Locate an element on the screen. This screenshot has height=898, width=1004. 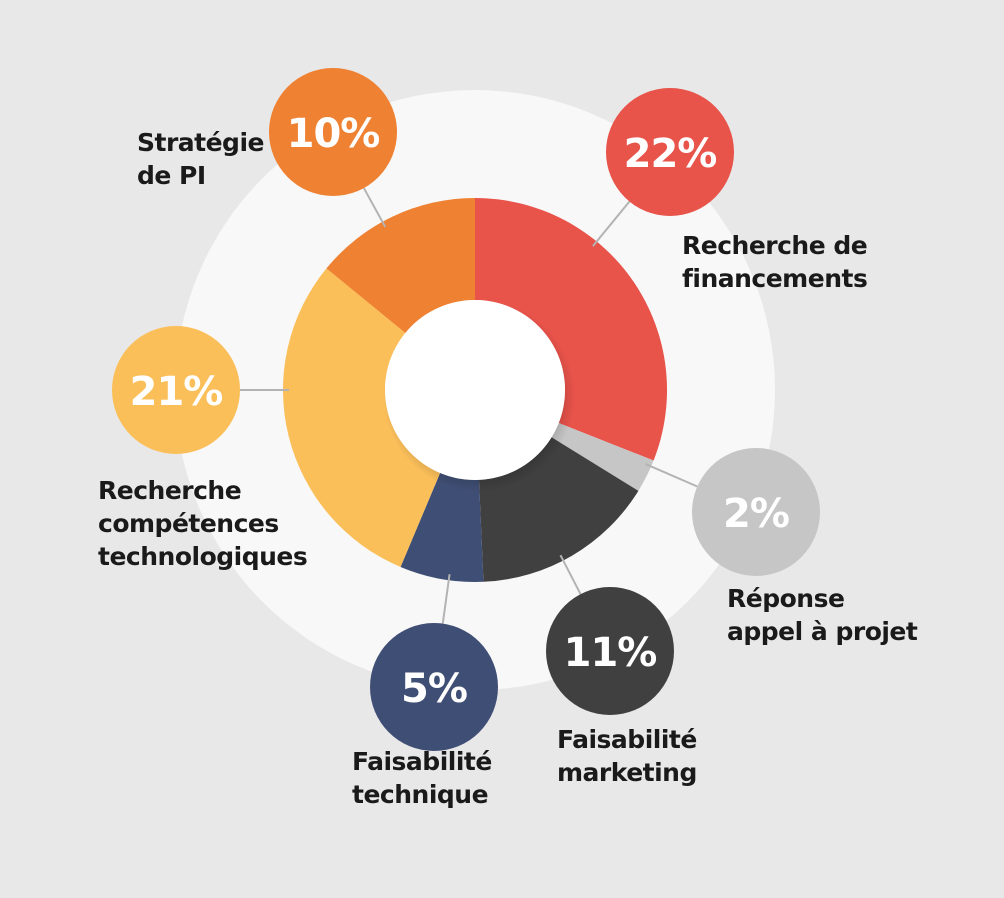
bubble-pi is located at coordinates (333, 132).